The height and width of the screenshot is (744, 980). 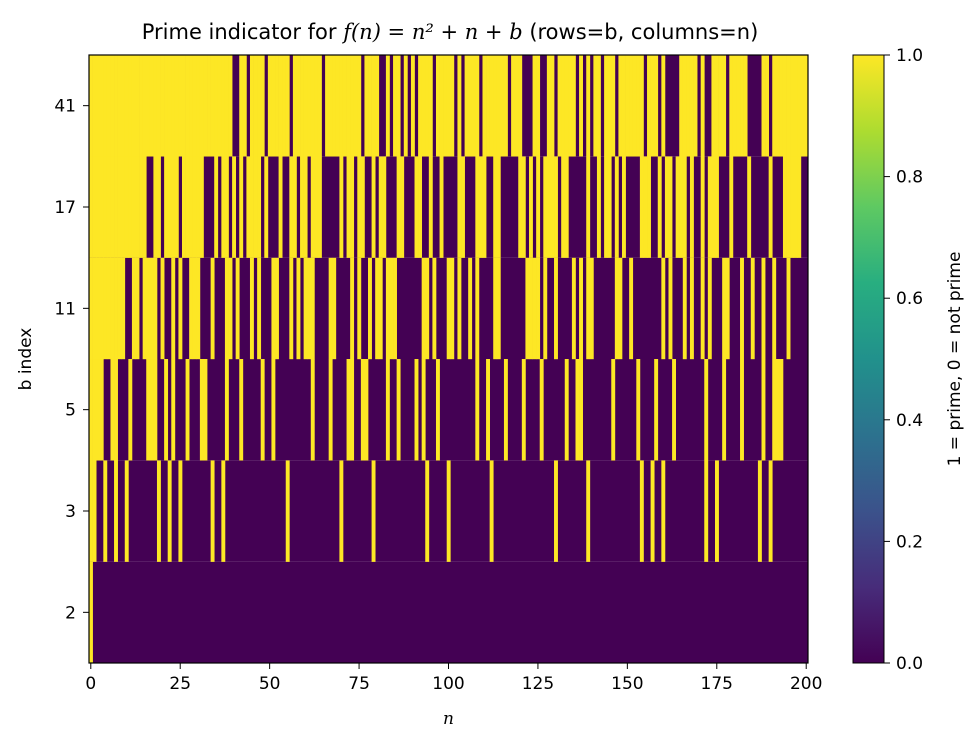 I want to click on y-tick-label: 17, so click(x=65, y=208).